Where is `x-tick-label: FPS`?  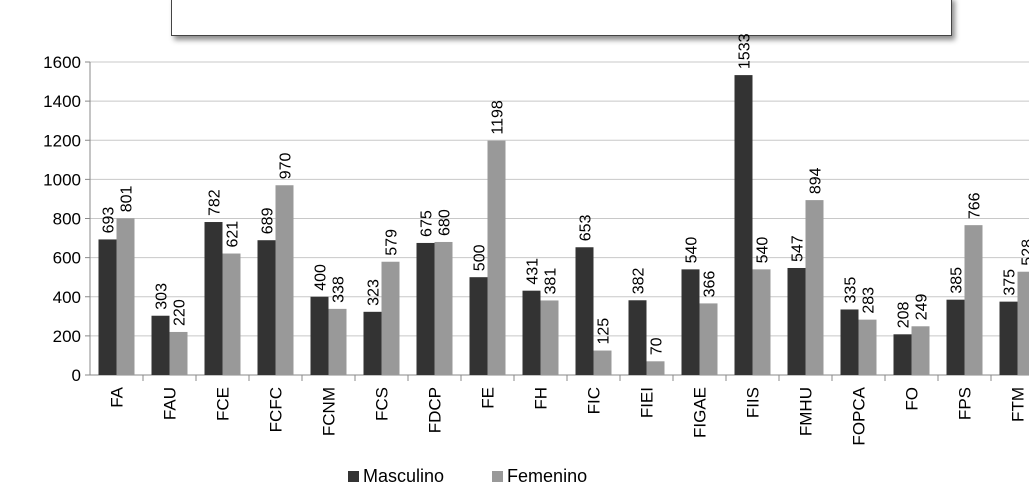
x-tick-label: FPS is located at coordinates (965, 403).